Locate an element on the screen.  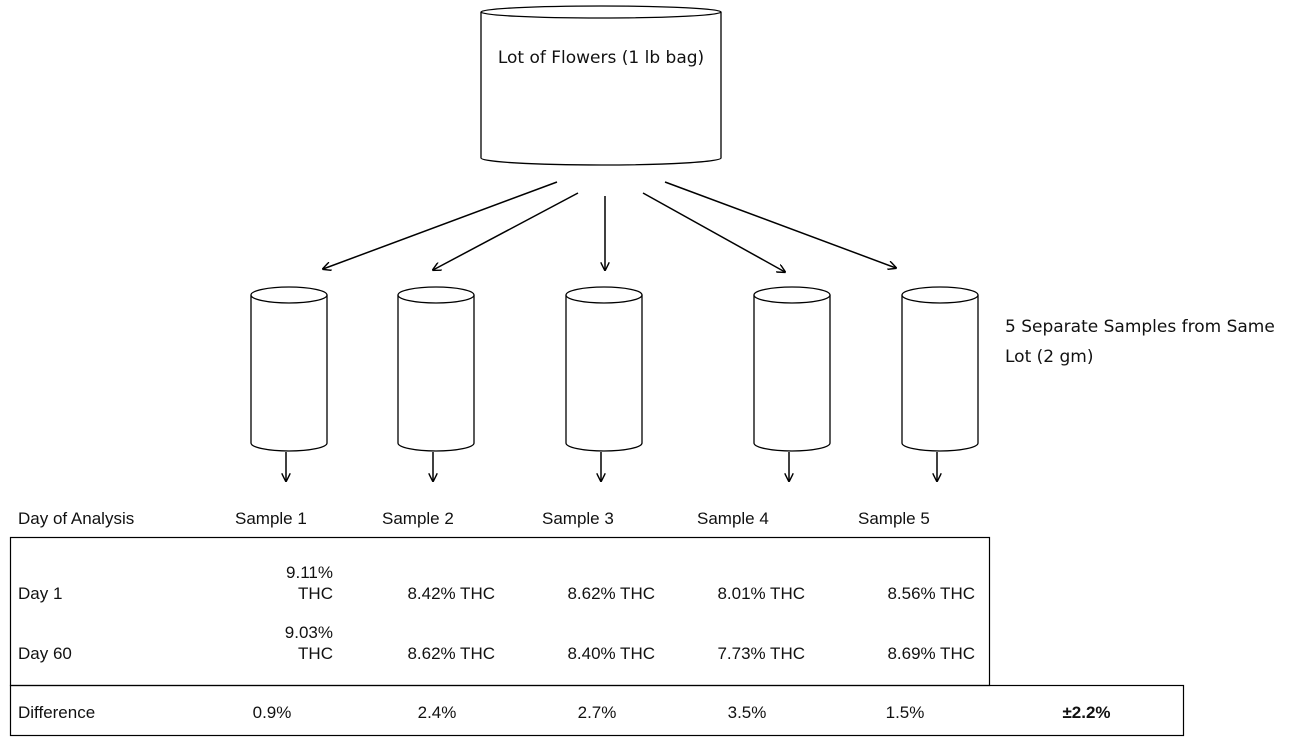
table-cell: 2.7% is located at coordinates (597, 712).